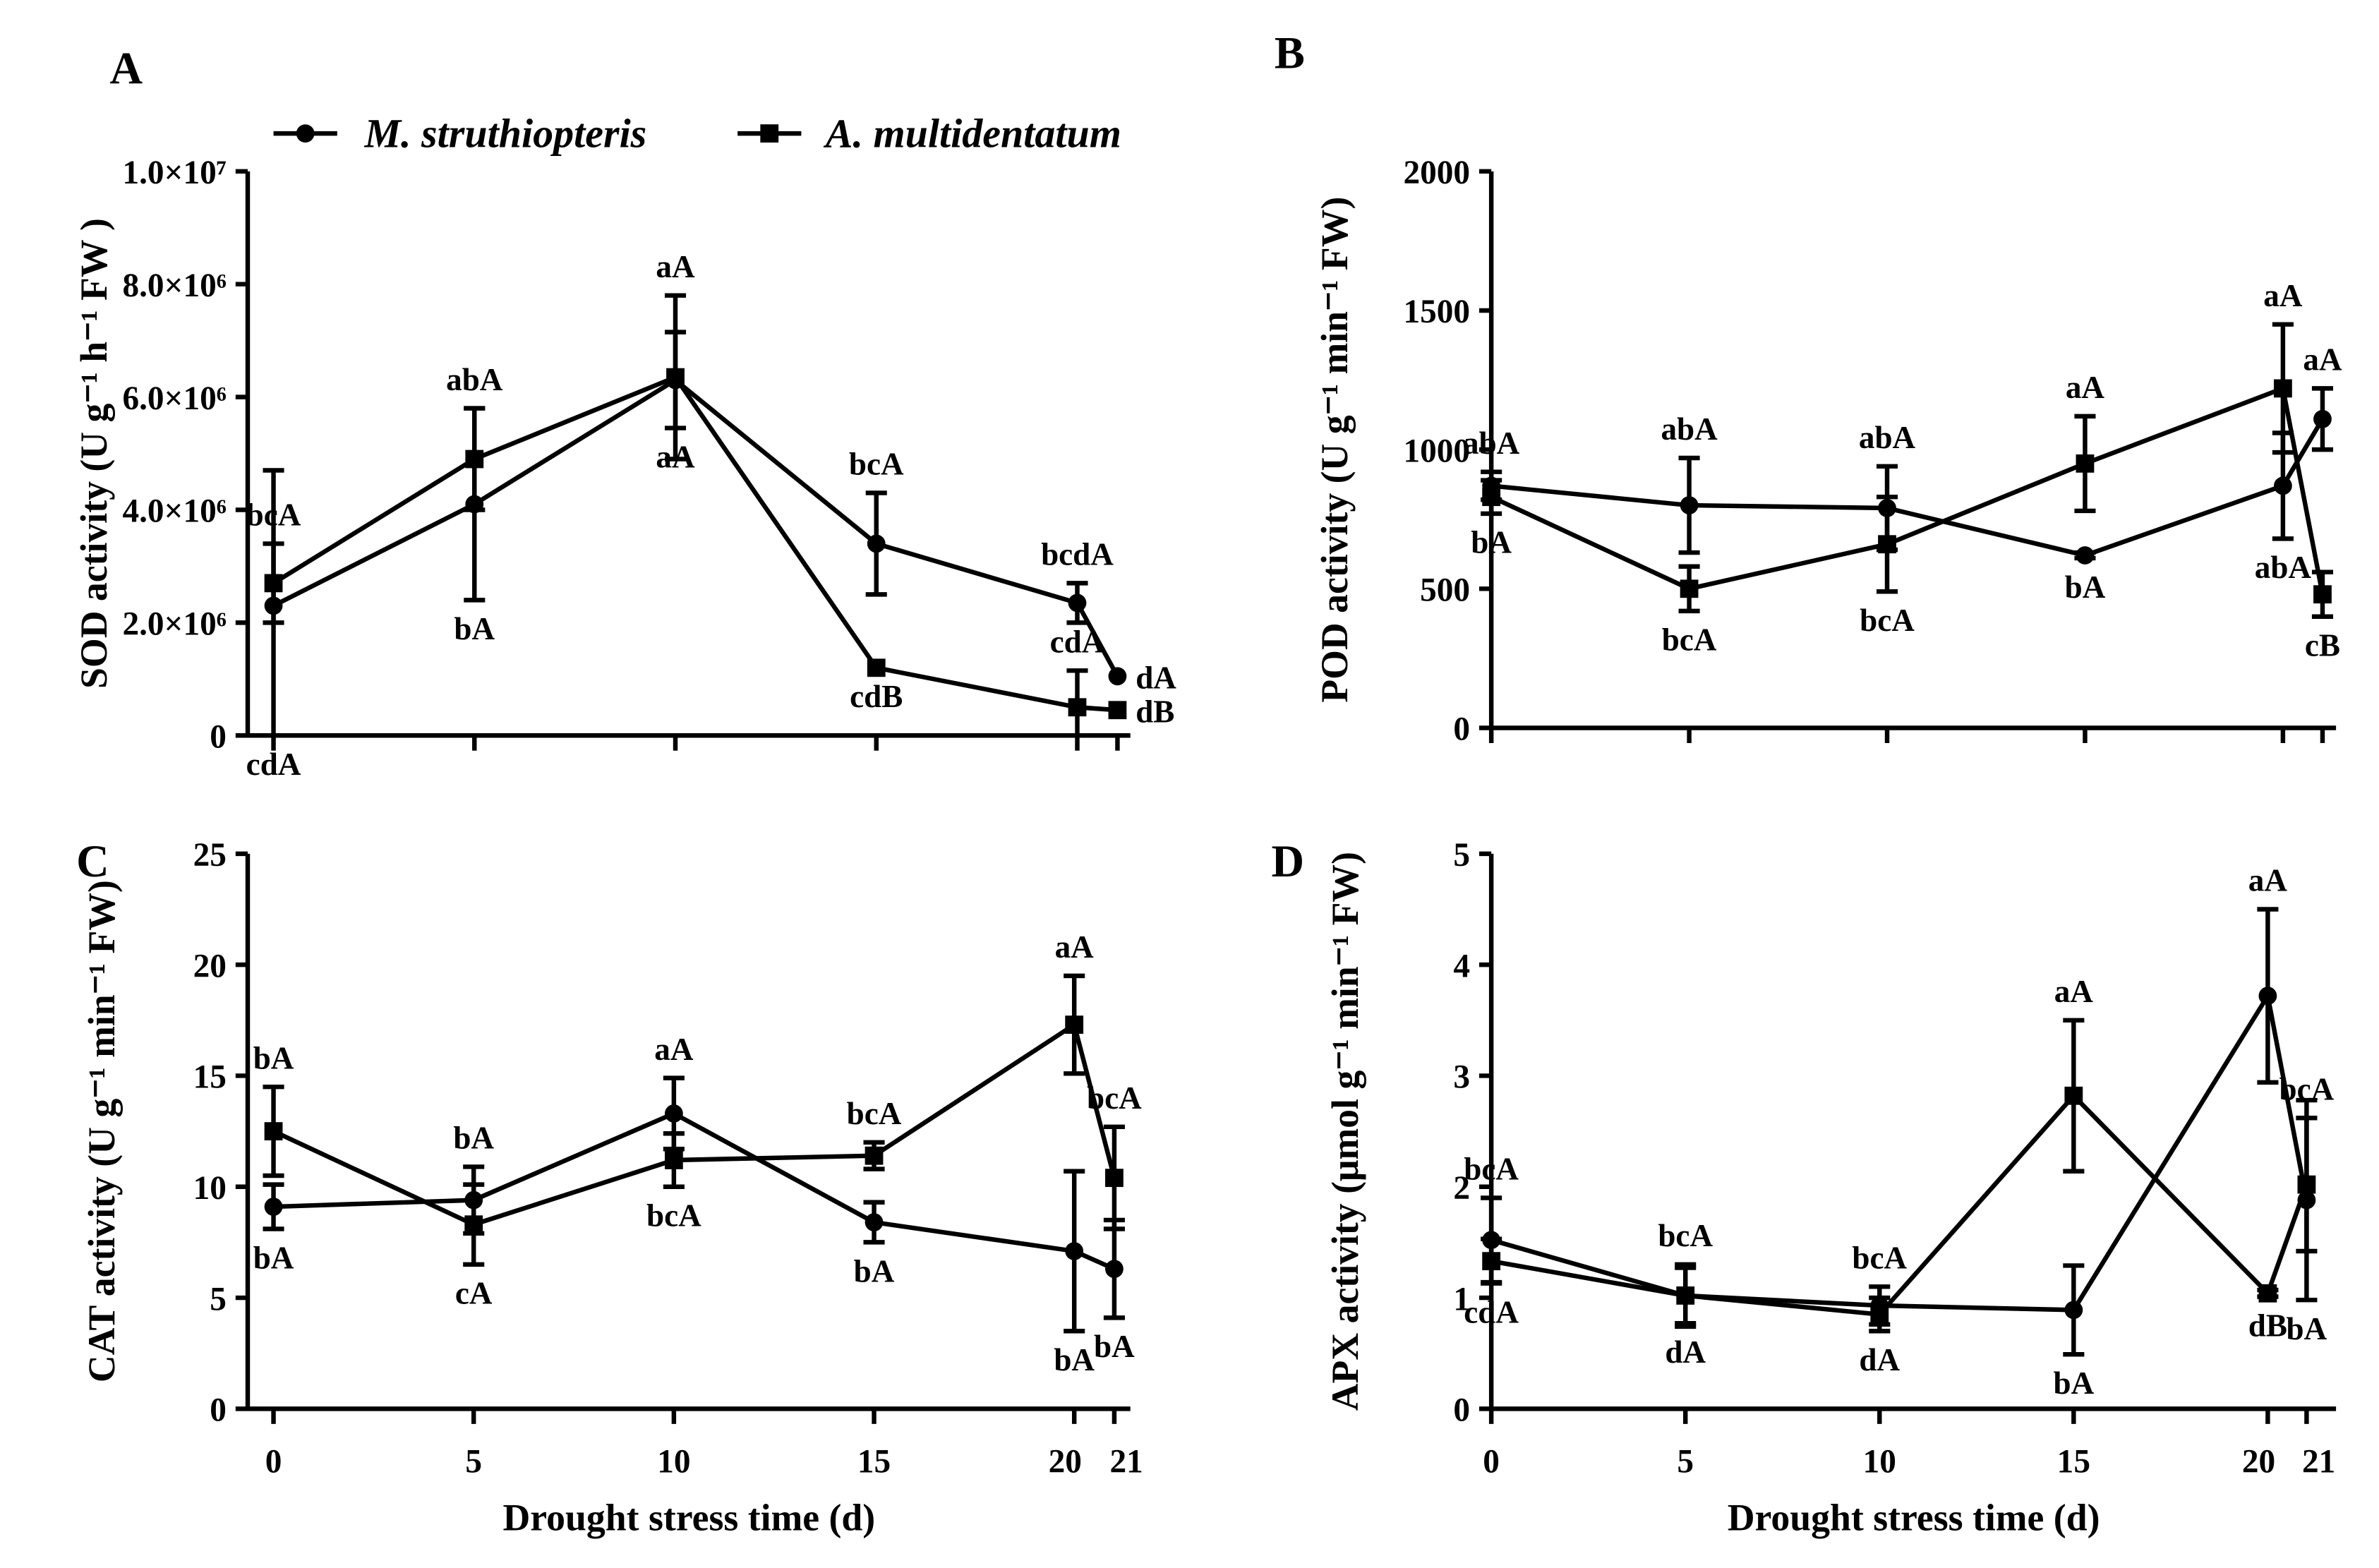 The height and width of the screenshot is (1568, 2379). I want to click on panel-letter: A, so click(126, 68).